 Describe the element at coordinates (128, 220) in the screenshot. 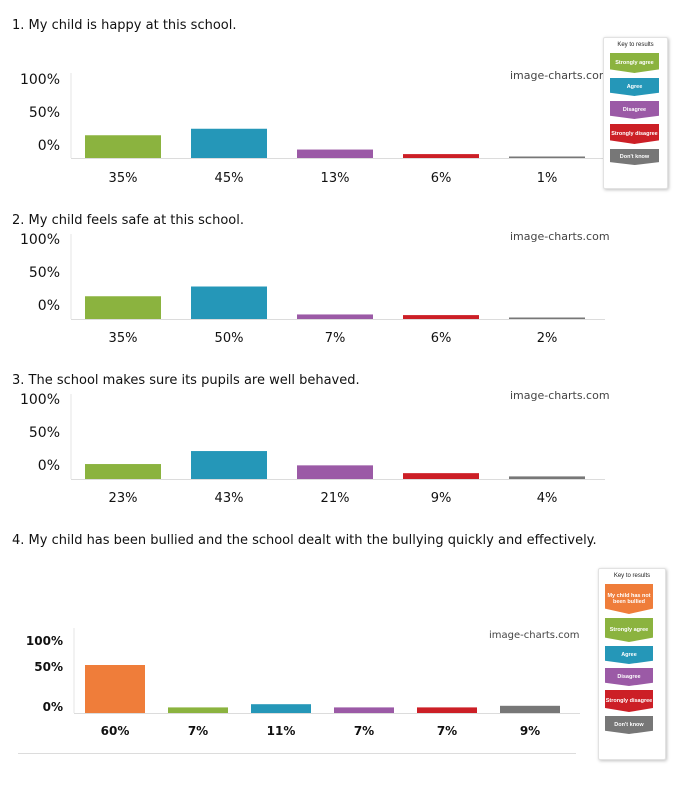

I see `question-2-label: 2. My child feels safe at this school.` at that location.